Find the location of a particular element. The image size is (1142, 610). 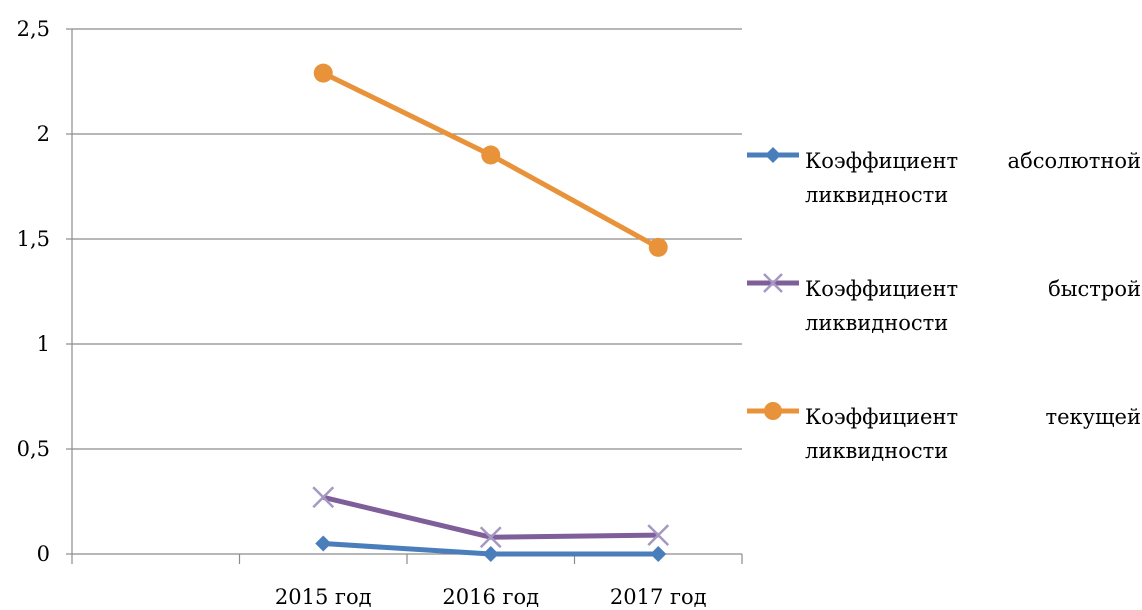

y-tick-label: 0,5 is located at coordinates (33, 449).